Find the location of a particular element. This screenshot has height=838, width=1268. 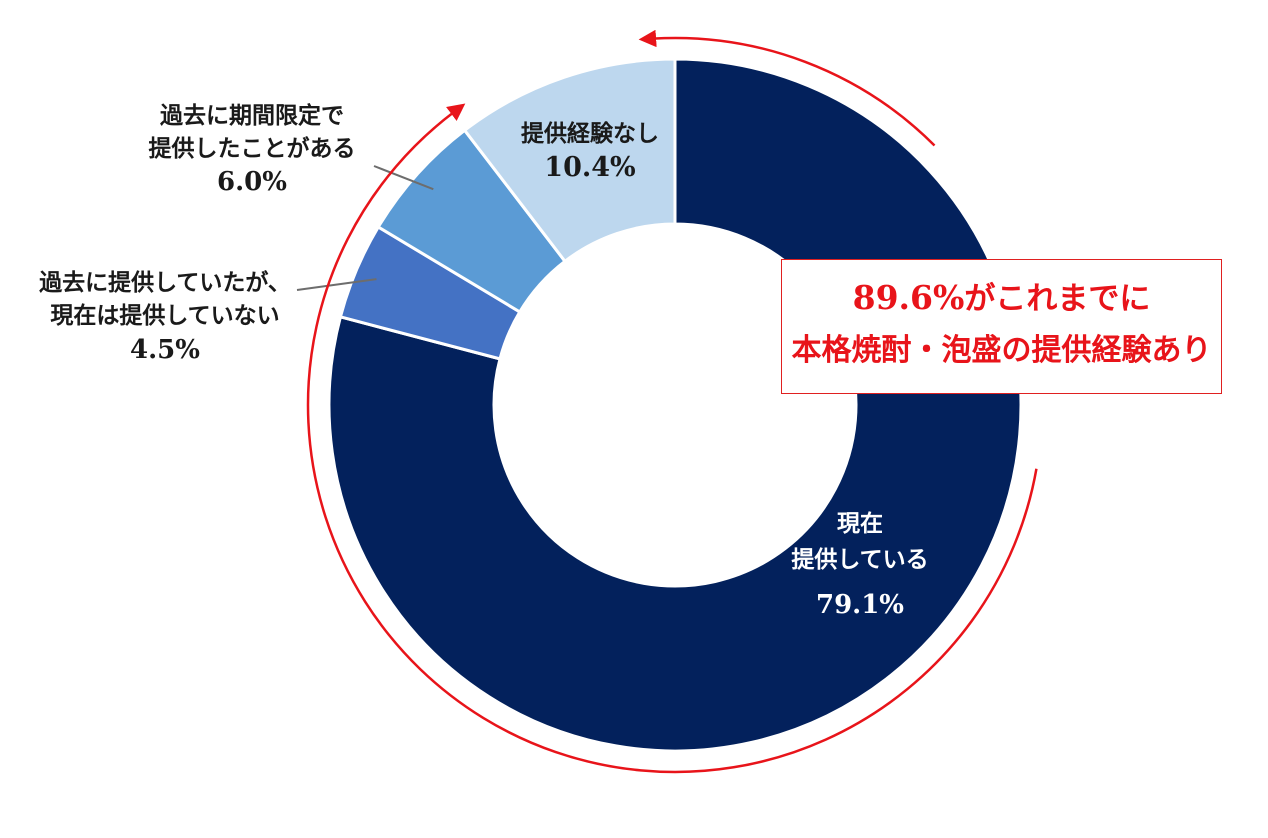

slice-label-2-line-2: 現在は提供していない is located at coordinates (164, 315).